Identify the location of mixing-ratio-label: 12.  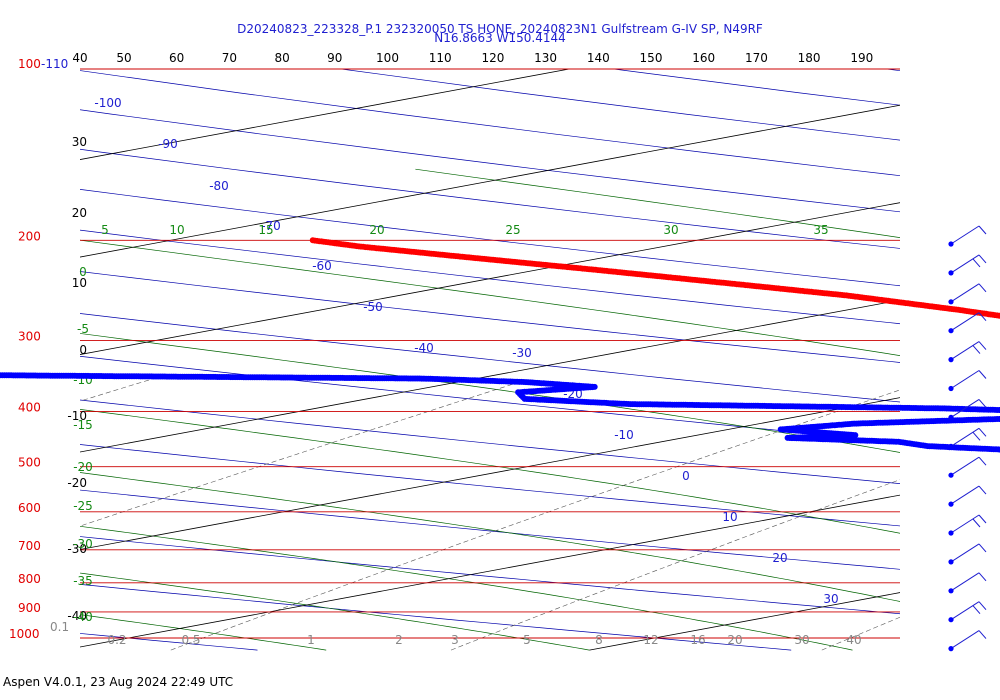
(650, 640).